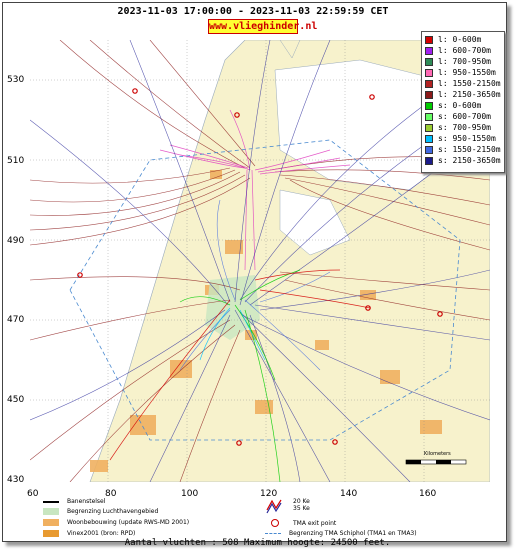 The width and height of the screenshot is (515, 550). Describe the element at coordinates (467, 72) in the screenshot. I see `legend-label: l: 950-1550m` at that location.